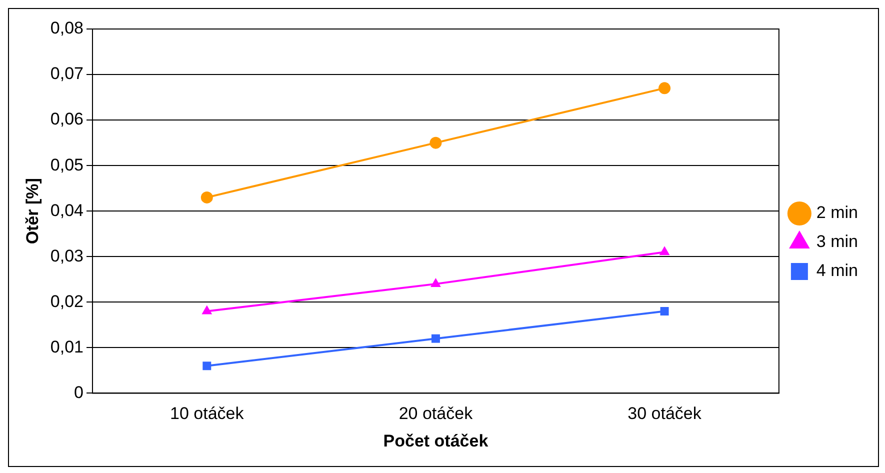  What do you see at coordinates (67, 74) in the screenshot?
I see `y-tick-label: 0,07` at bounding box center [67, 74].